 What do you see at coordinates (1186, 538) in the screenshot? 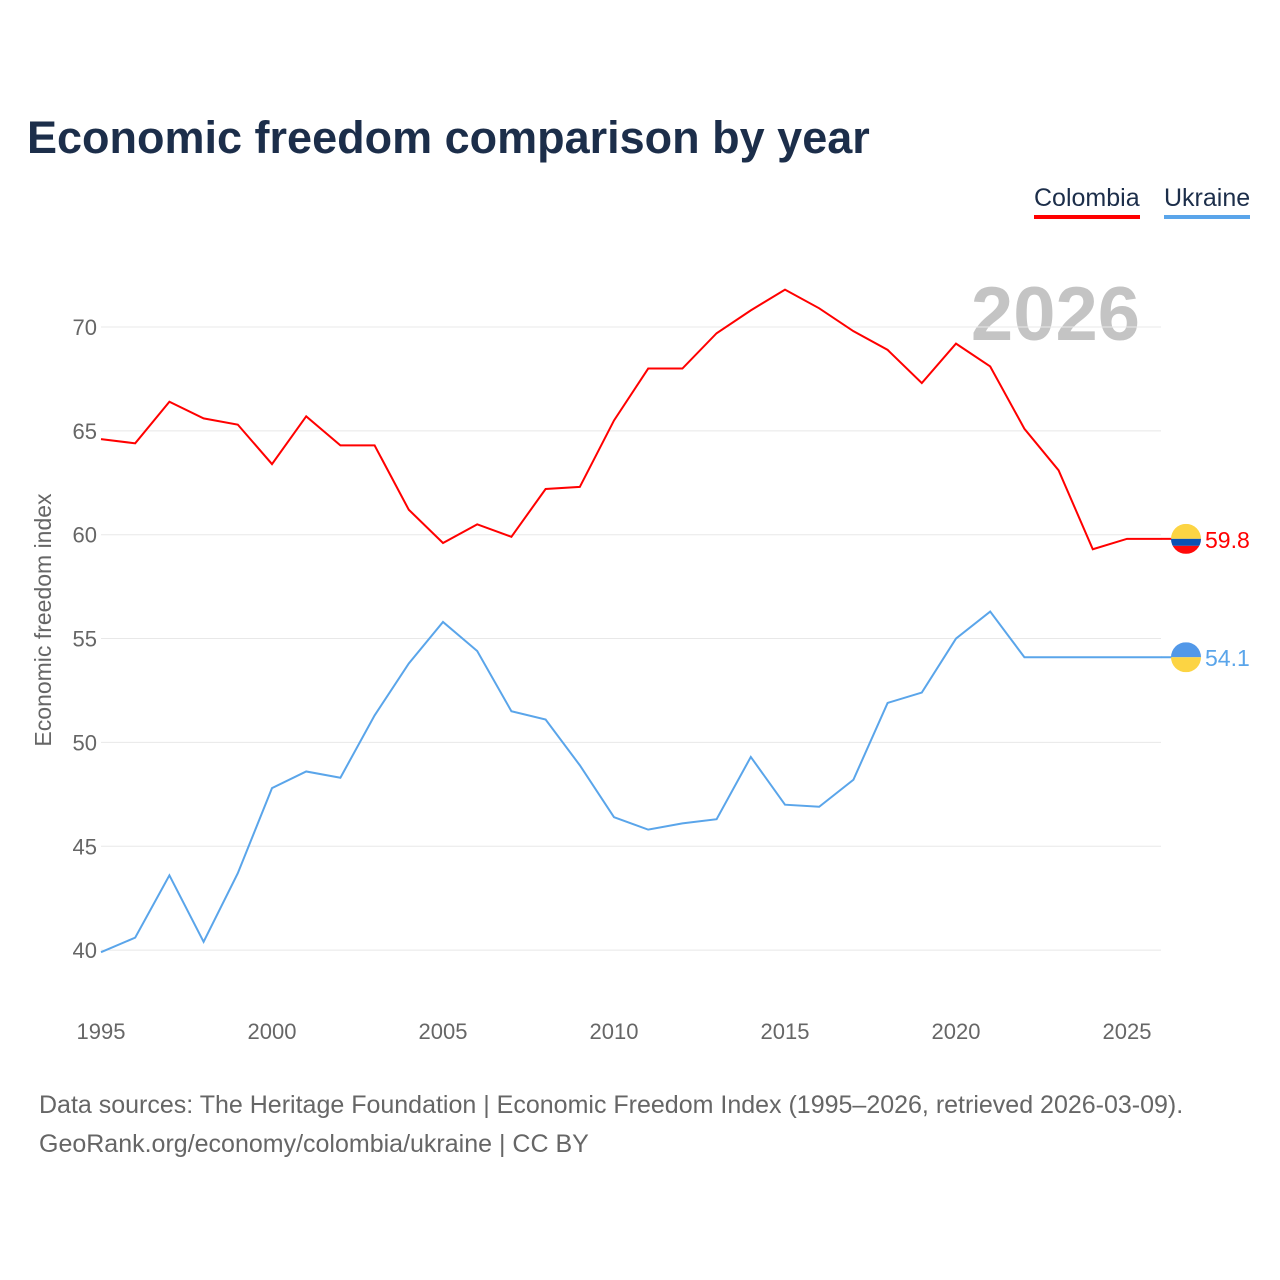
I see `colombia-flag-icon` at bounding box center [1186, 538].